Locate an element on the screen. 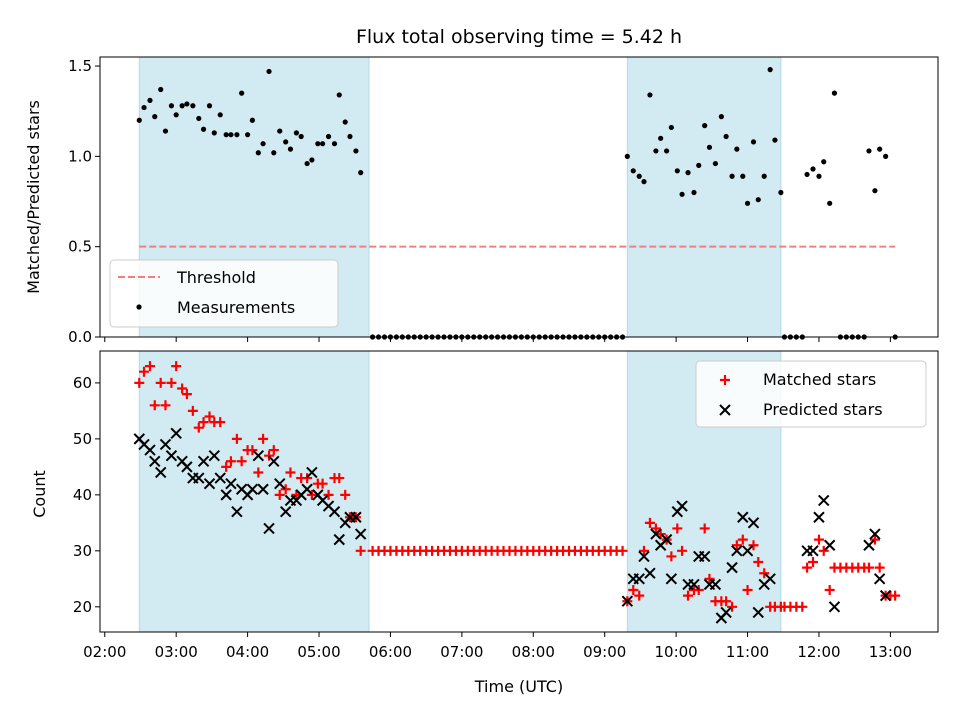 This screenshot has width=960, height=720. legend-matched-swatch is located at coordinates (725, 380).